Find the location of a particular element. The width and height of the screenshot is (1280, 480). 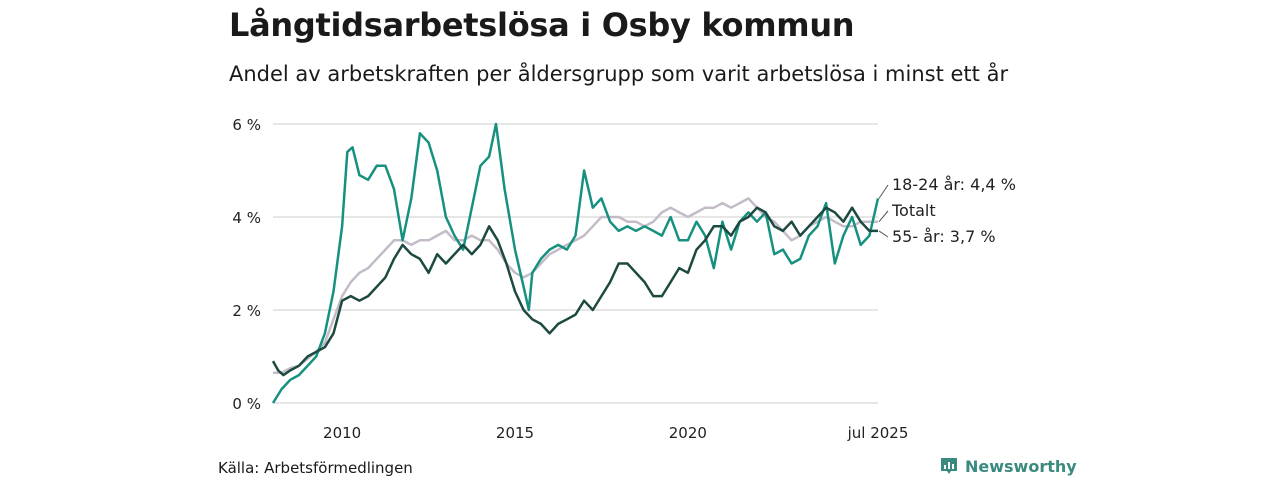

x-tick-label: 2015 is located at coordinates (515, 433).